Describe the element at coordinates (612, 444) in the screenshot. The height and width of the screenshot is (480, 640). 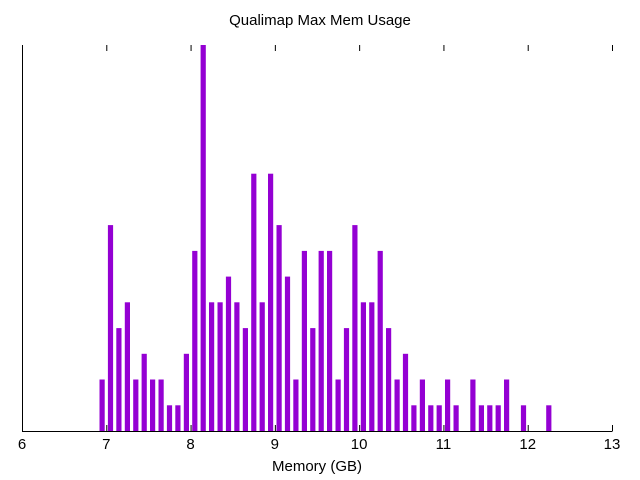
I see `x-tick-label: 13` at that location.